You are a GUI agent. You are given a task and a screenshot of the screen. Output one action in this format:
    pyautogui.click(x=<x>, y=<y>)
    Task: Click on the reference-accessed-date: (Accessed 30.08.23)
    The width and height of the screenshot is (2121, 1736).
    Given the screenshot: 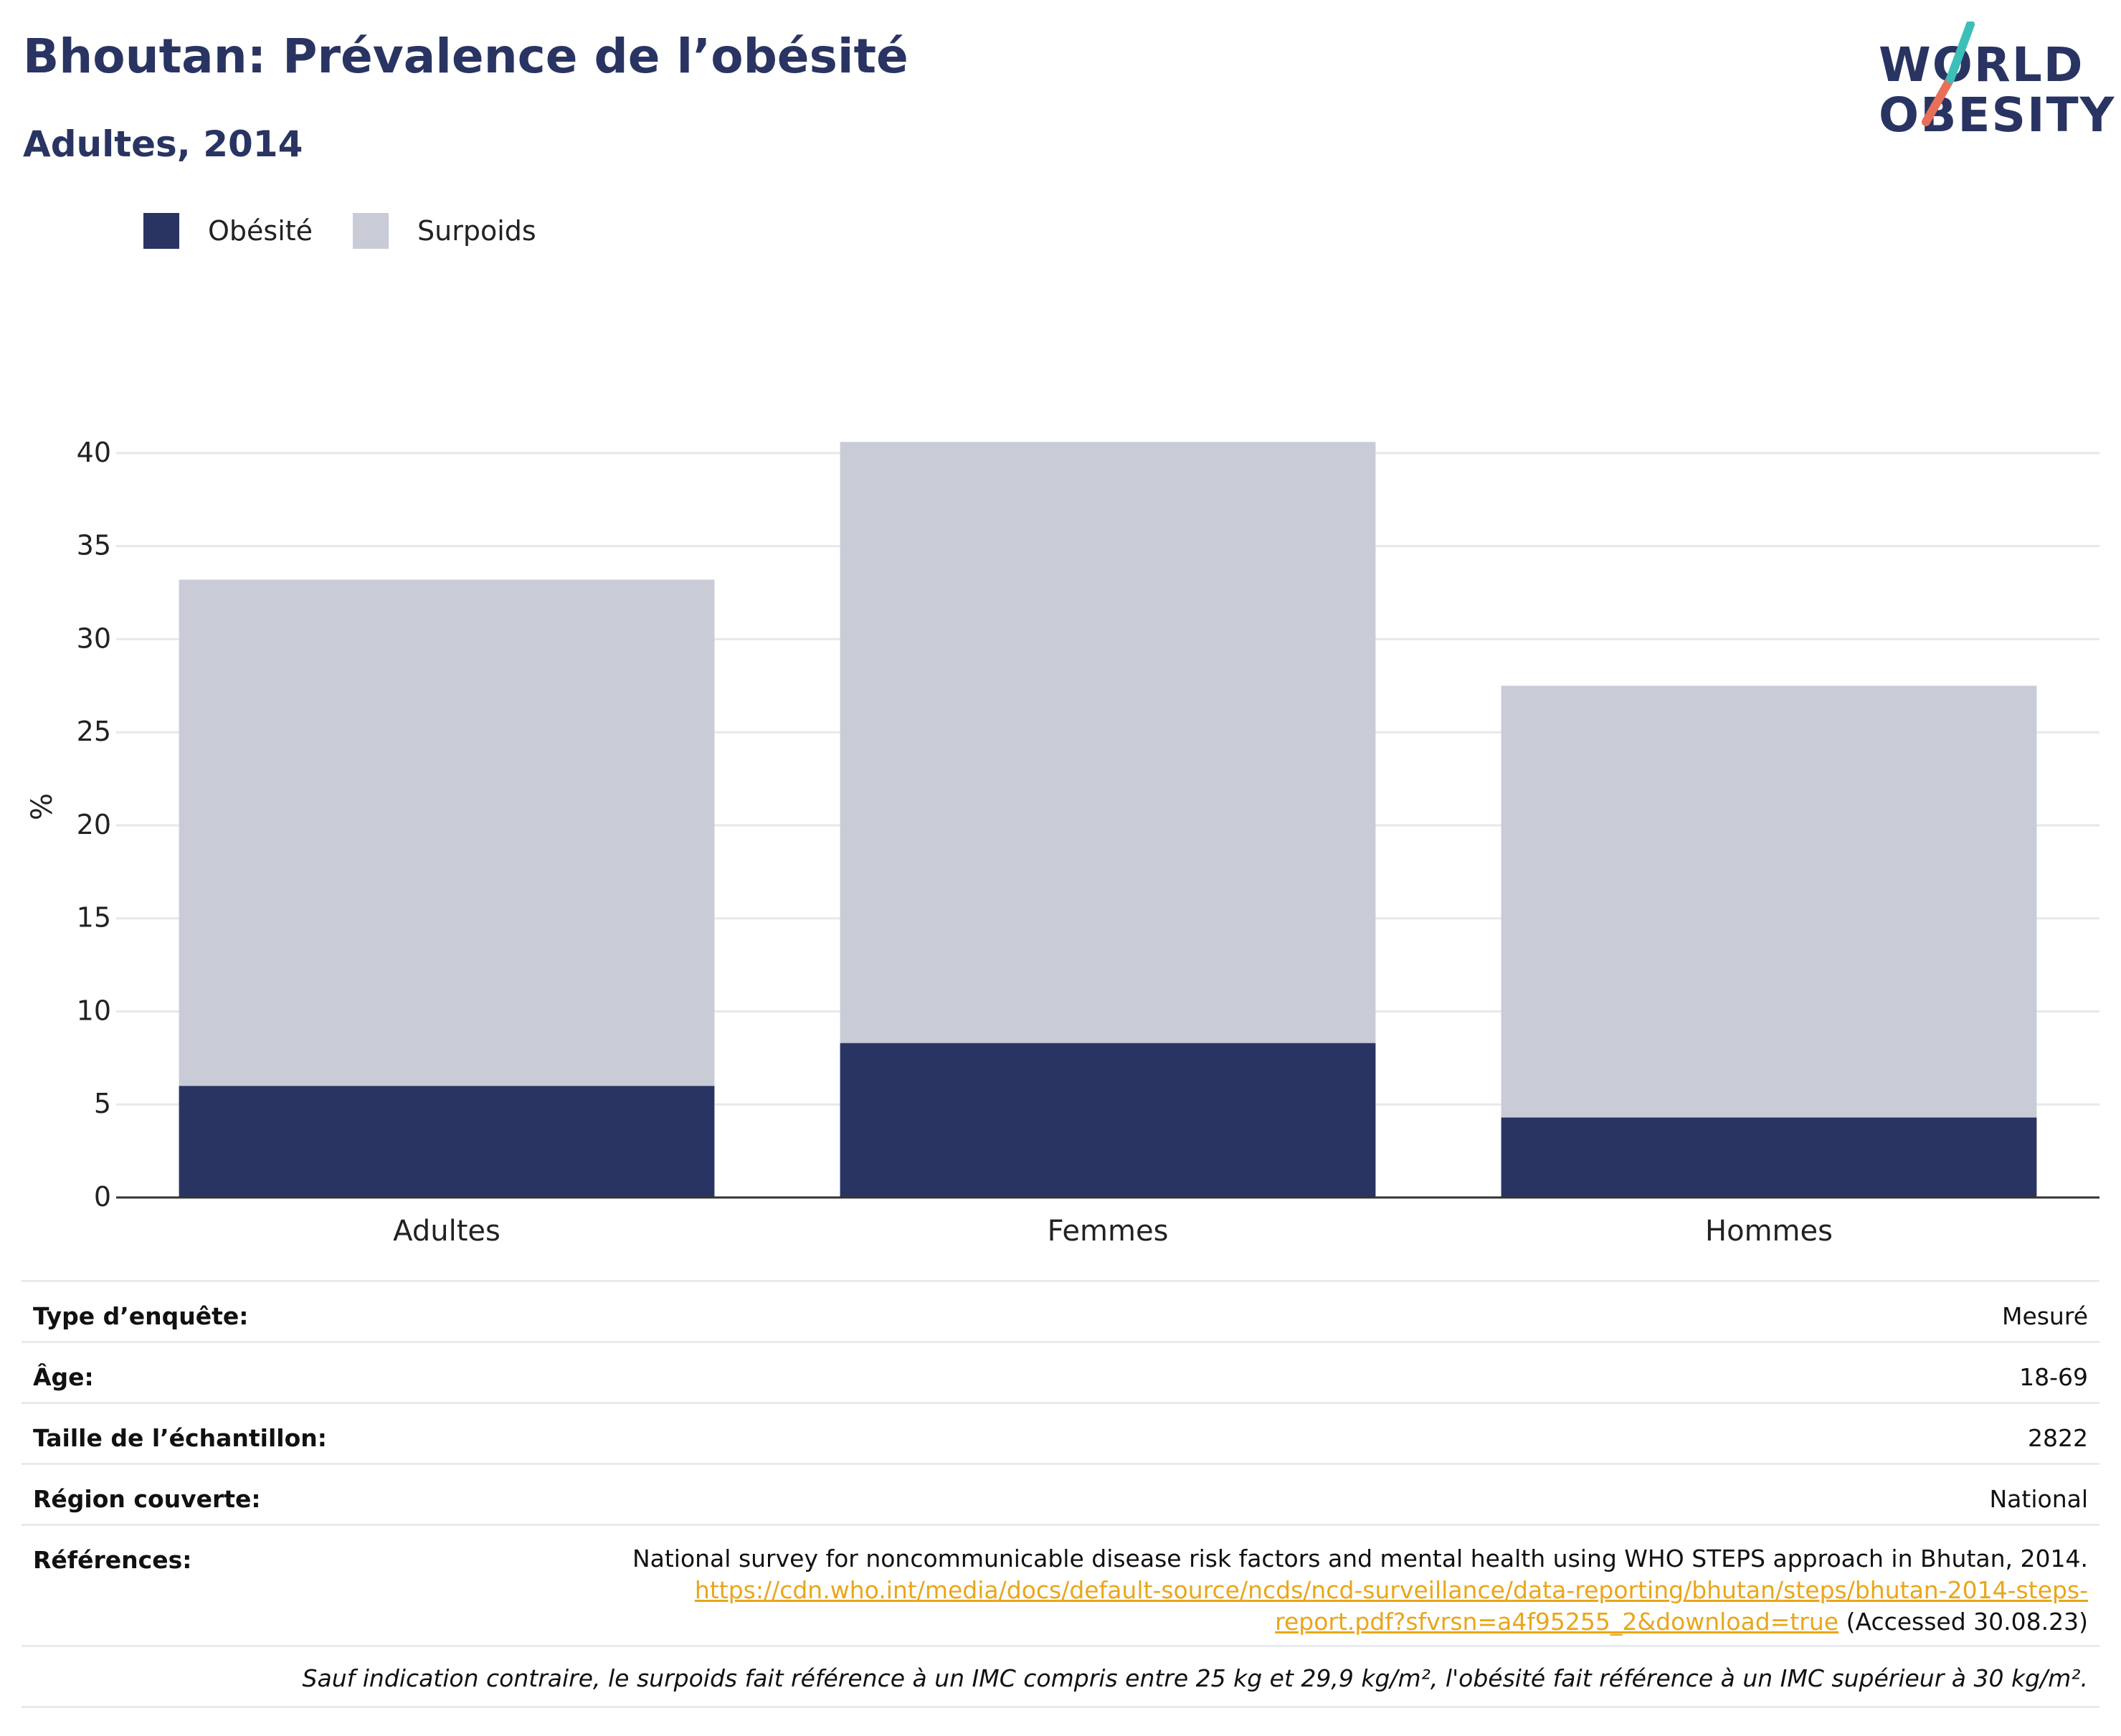 What is the action you would take?
    pyautogui.click(x=1963, y=1622)
    